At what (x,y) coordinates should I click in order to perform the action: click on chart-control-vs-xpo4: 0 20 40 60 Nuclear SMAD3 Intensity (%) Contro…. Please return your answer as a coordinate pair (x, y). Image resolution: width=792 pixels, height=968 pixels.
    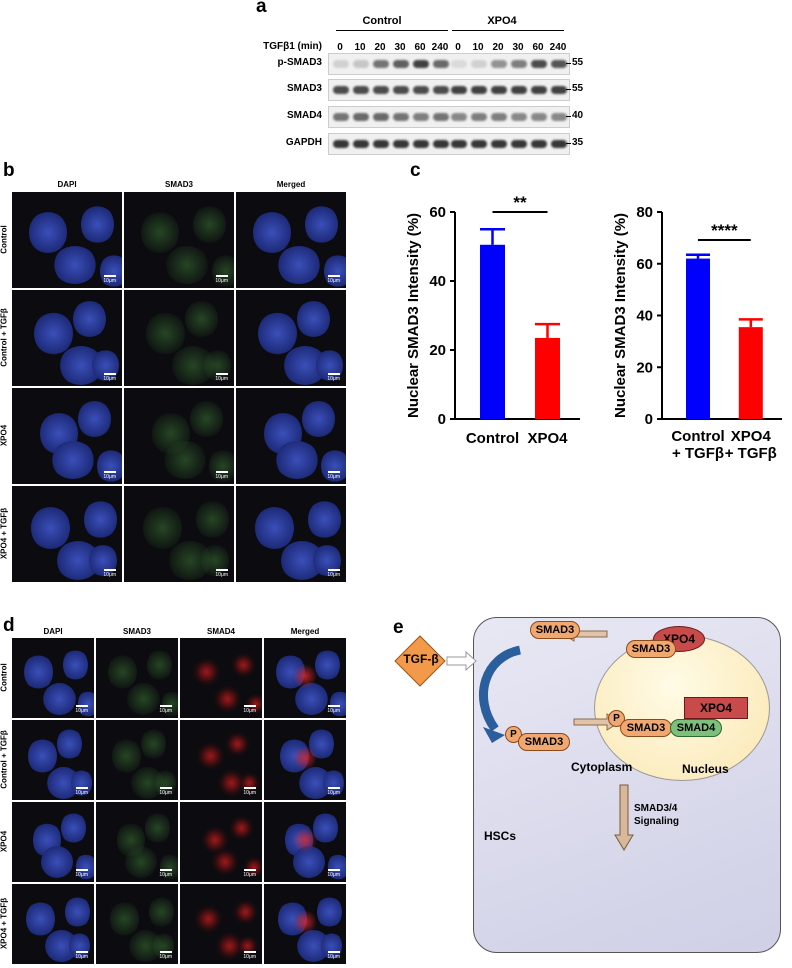
    Looking at the image, I should click on (492, 320).